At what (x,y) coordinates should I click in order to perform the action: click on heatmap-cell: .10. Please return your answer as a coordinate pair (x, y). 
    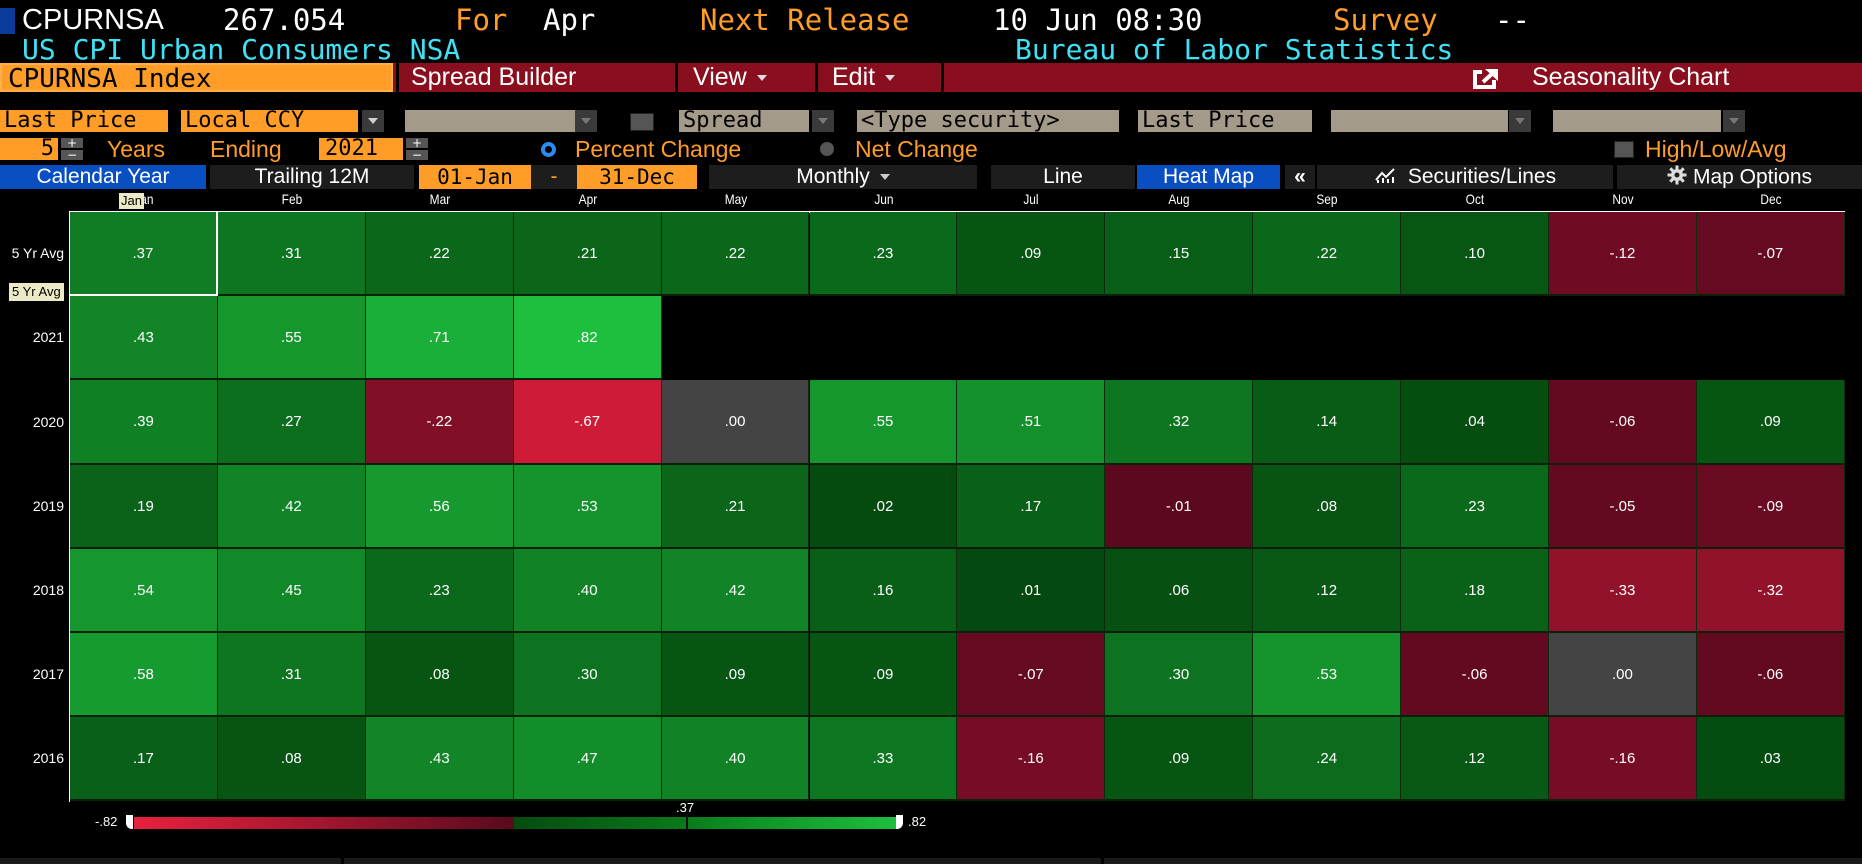
    Looking at the image, I should click on (1475, 254).